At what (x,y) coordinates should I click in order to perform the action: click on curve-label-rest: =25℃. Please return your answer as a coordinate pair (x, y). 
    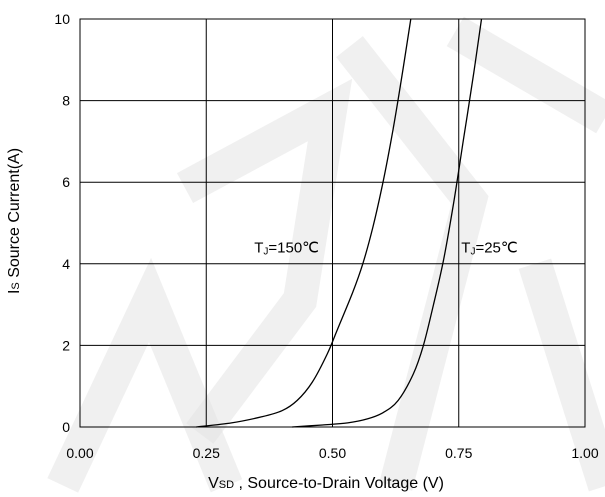
    Looking at the image, I should click on (496, 247).